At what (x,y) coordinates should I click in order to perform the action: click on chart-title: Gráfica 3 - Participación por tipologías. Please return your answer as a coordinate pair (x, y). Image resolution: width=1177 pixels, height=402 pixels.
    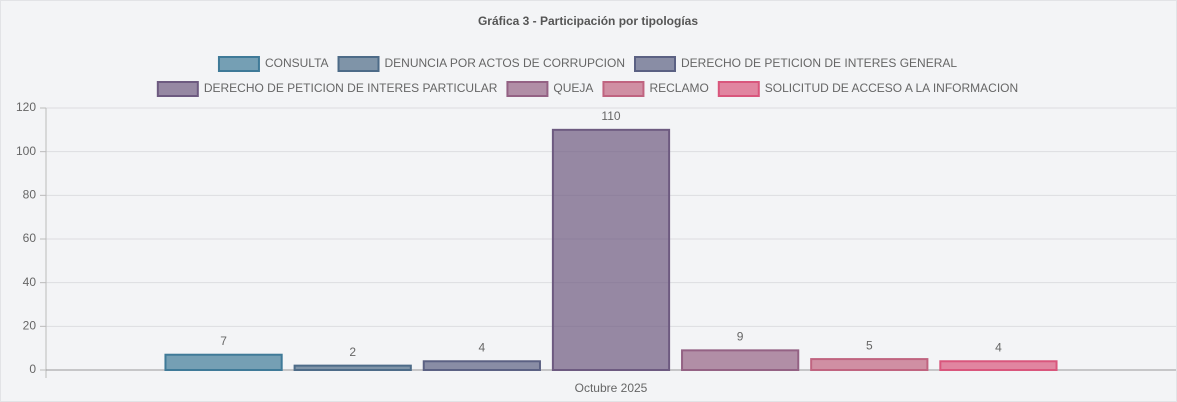
    Looking at the image, I should click on (588, 21).